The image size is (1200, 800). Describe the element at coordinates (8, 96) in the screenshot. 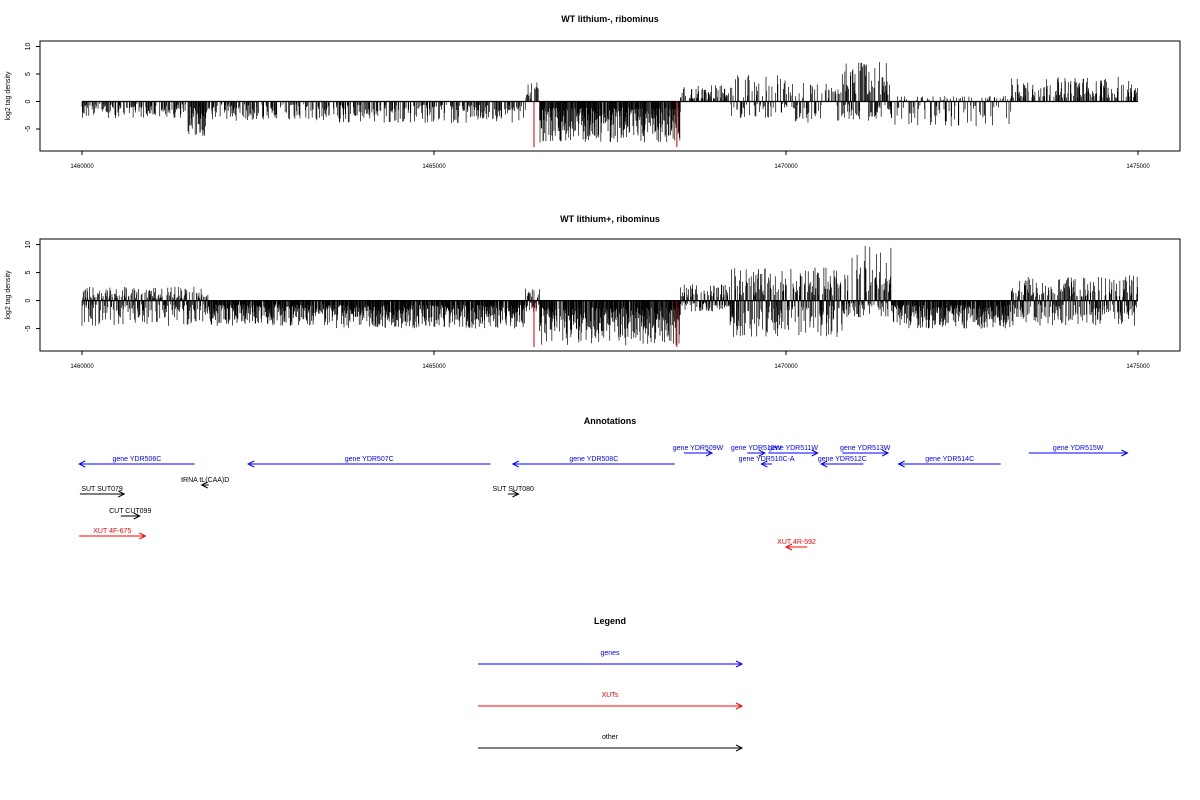

I see `y-axis-label: log2 tag density` at that location.